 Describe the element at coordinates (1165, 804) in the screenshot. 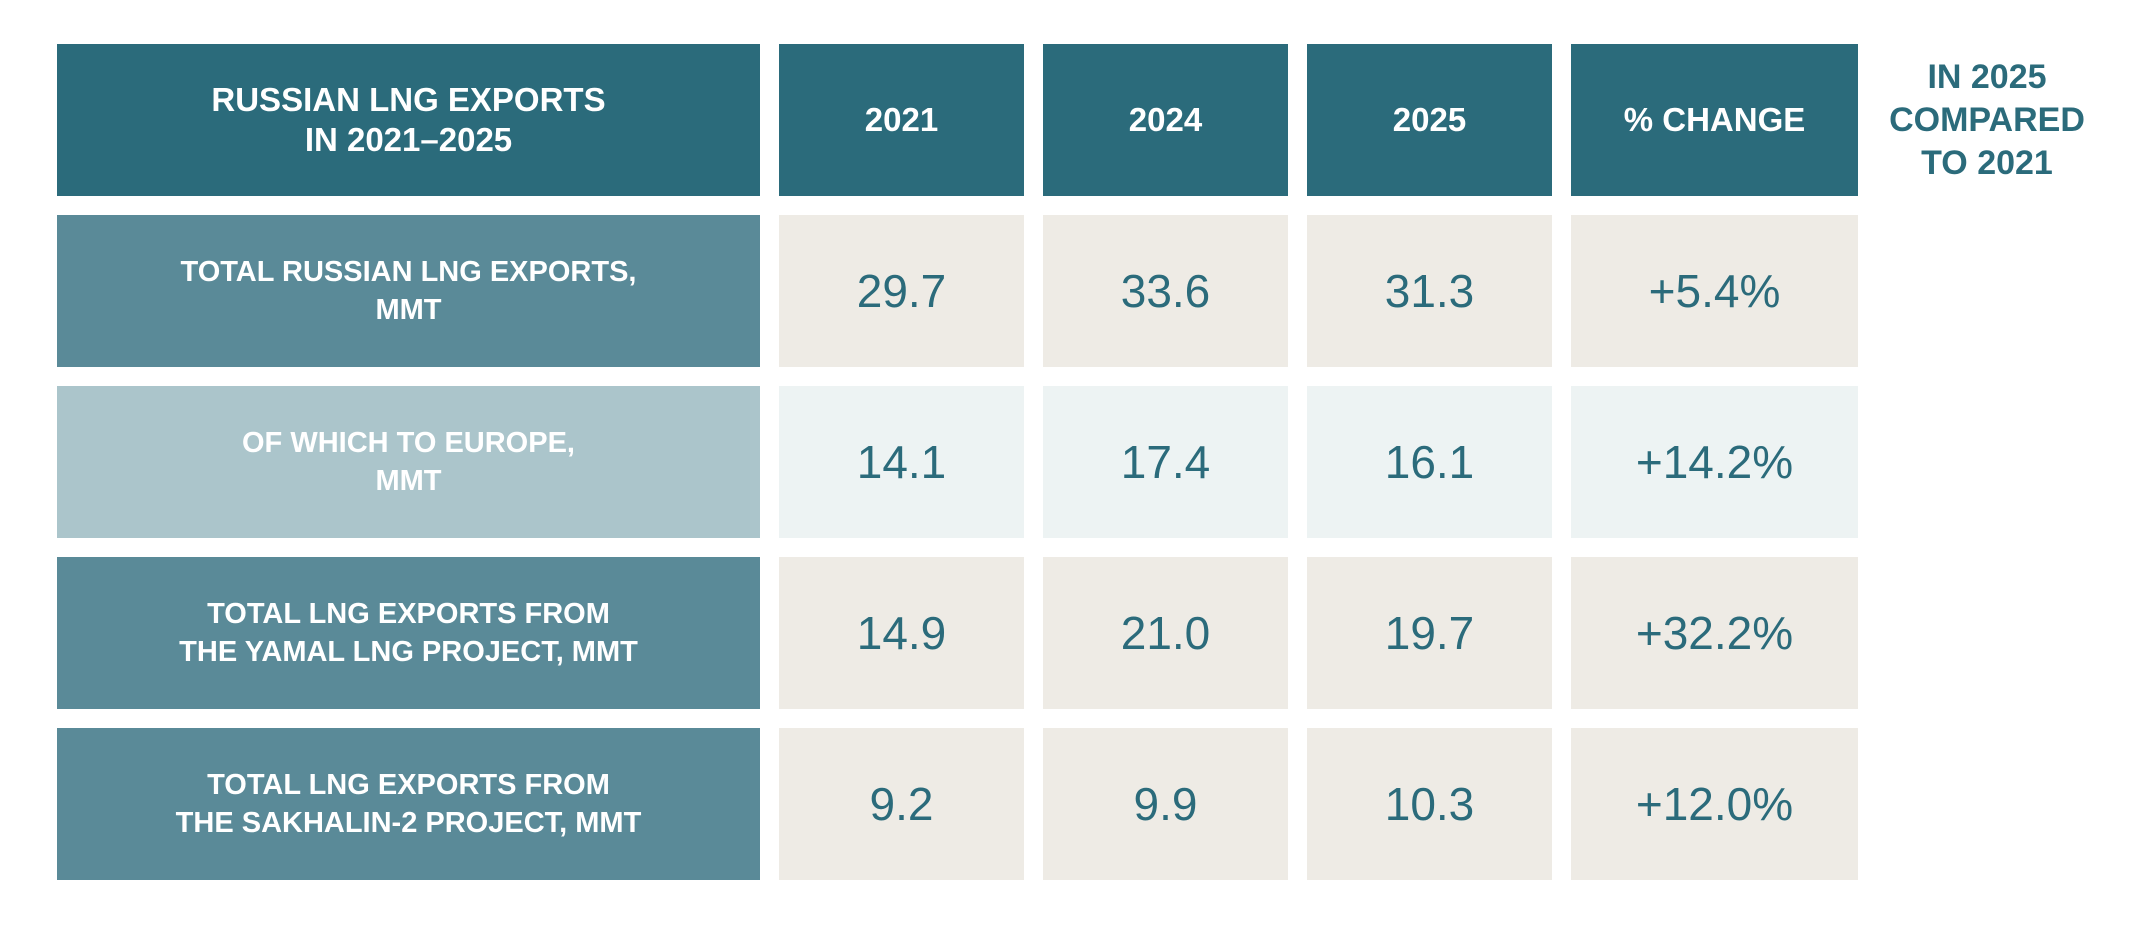

I see `cell-sakhalin-2024: 9.9` at that location.